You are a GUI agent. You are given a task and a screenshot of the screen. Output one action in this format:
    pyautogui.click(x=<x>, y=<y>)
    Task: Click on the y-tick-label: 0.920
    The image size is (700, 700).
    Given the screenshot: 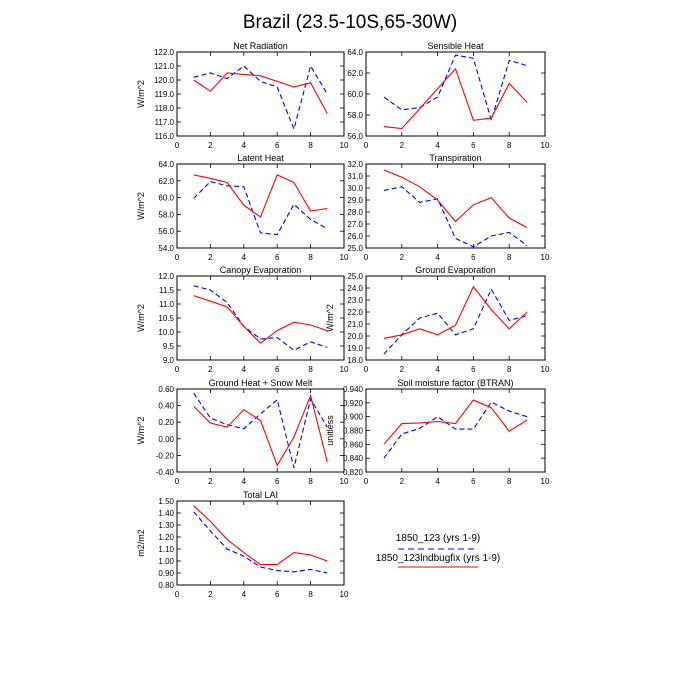 What is the action you would take?
    pyautogui.click(x=353, y=403)
    